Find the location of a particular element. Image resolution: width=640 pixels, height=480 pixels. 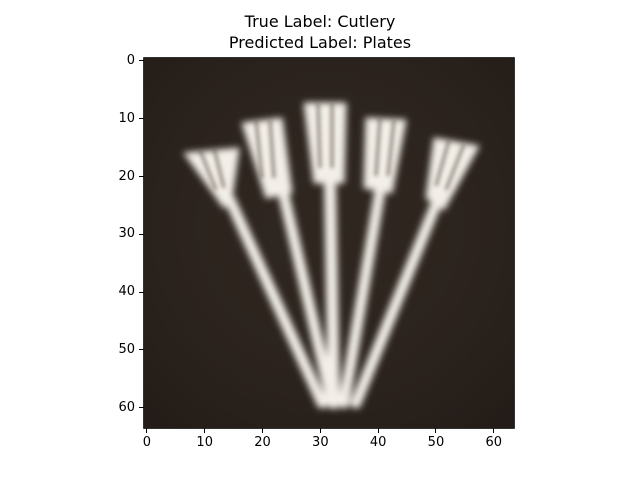

y-tick-label: 60 is located at coordinates (126, 407).